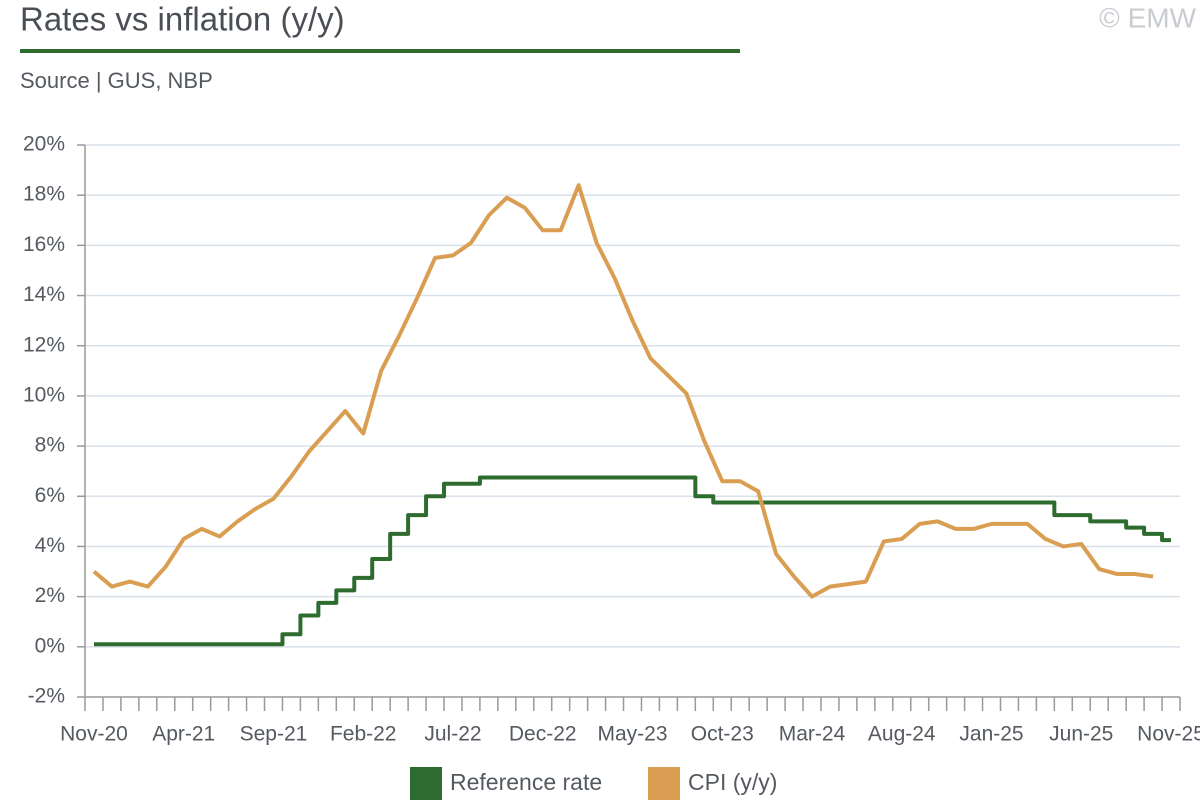 The width and height of the screenshot is (1200, 800). What do you see at coordinates (543, 734) in the screenshot?
I see `x-tick-label: Dec-22` at bounding box center [543, 734].